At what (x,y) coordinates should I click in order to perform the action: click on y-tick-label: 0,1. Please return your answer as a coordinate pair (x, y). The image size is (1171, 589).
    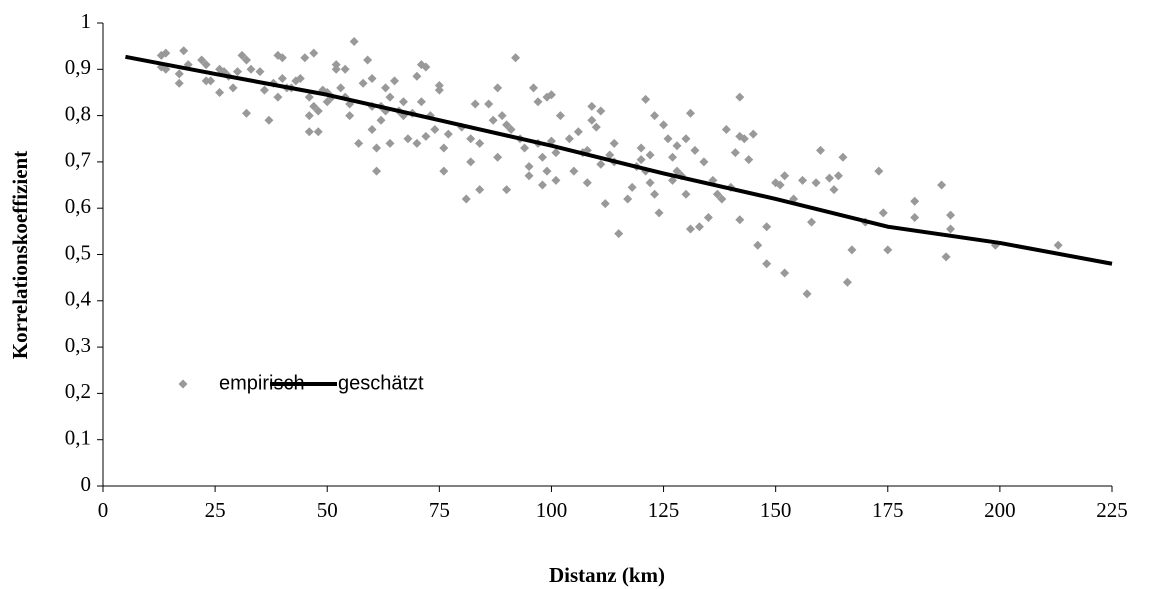
    Looking at the image, I should click on (78, 438).